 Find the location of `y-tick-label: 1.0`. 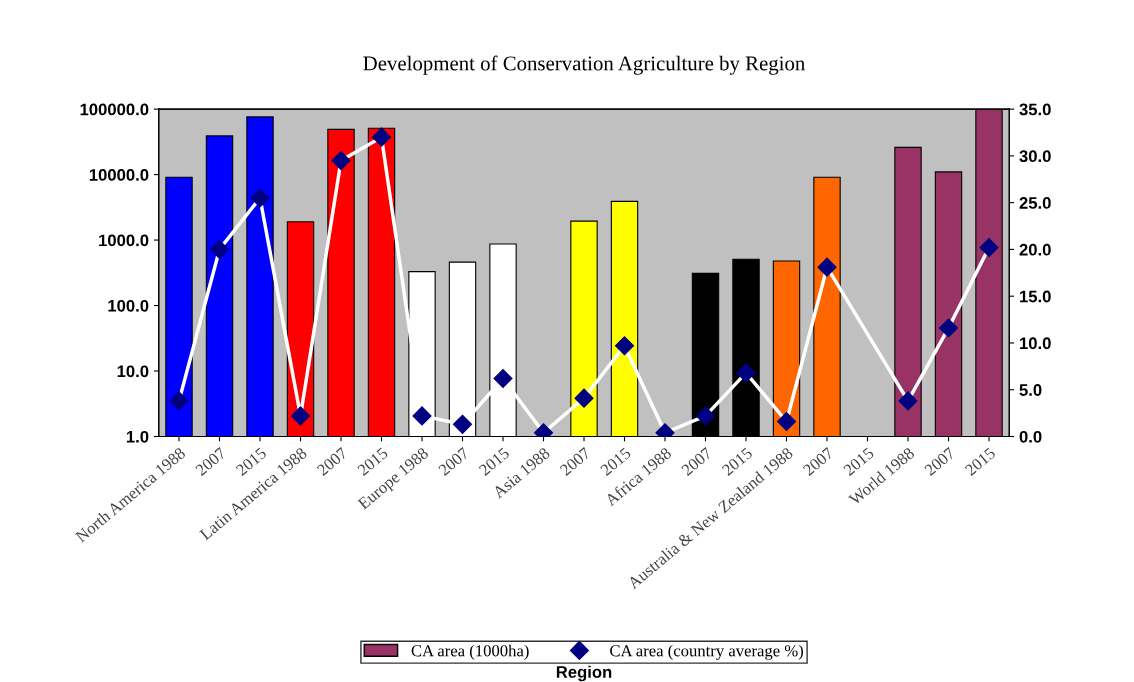

y-tick-label: 1.0 is located at coordinates (137, 436).